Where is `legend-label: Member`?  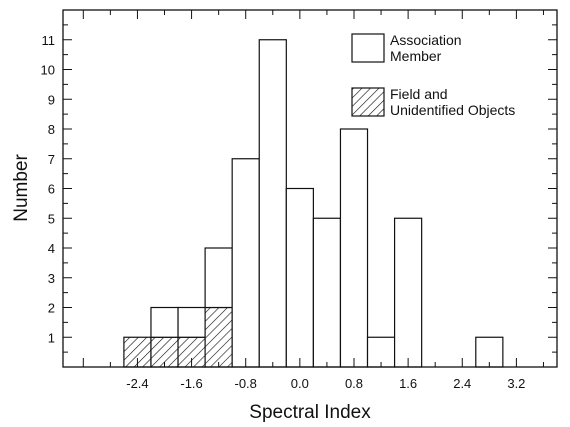 legend-label: Member is located at coordinates (416, 56).